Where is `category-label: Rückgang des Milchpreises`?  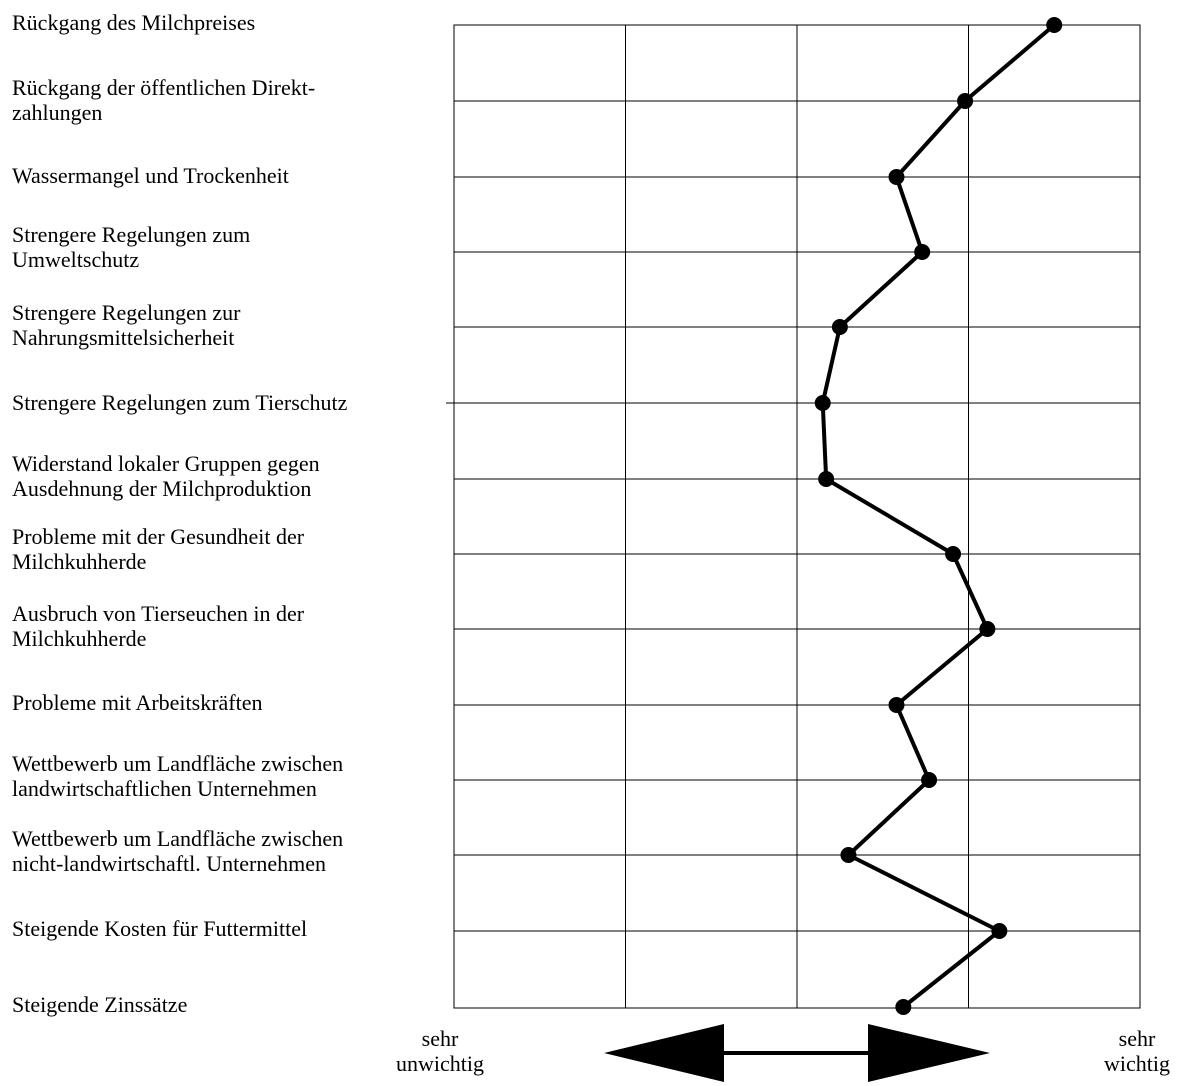
category-label: Rückgang des Milchpreises is located at coordinates (134, 22).